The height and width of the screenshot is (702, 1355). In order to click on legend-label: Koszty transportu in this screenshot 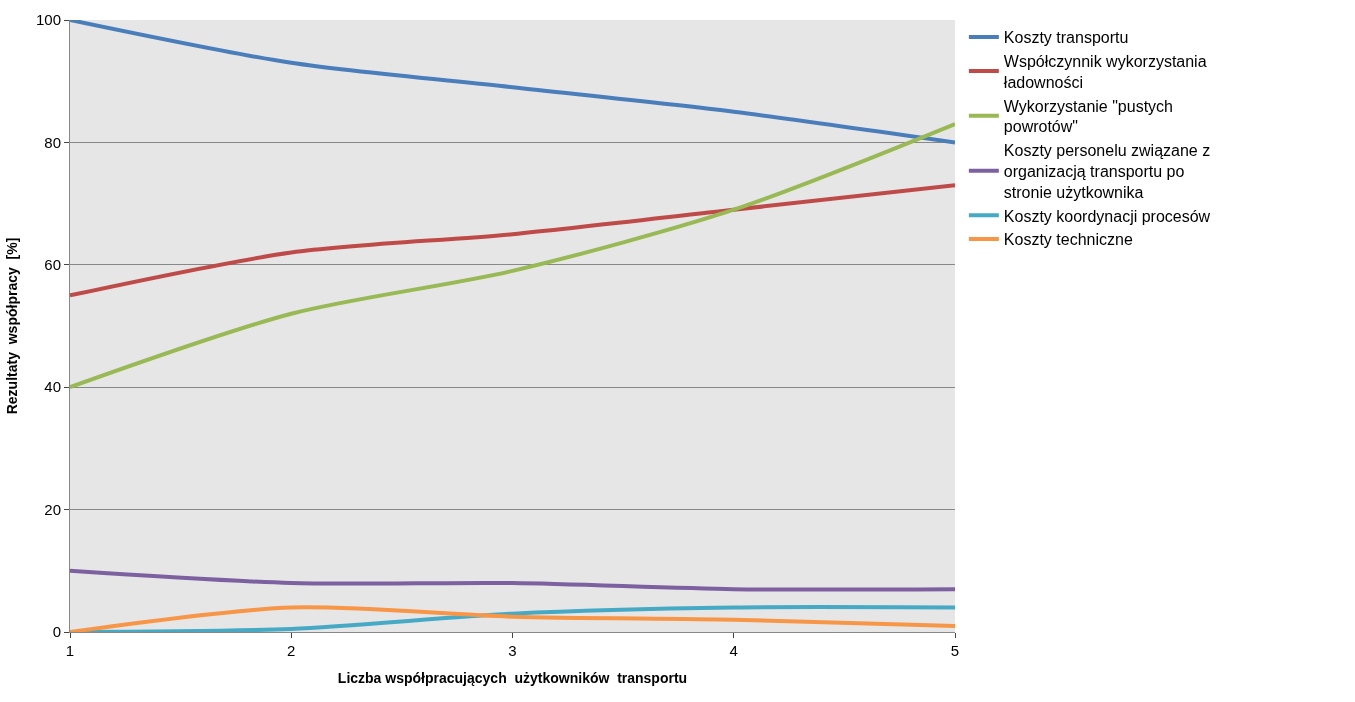, I will do `click(1066, 38)`.